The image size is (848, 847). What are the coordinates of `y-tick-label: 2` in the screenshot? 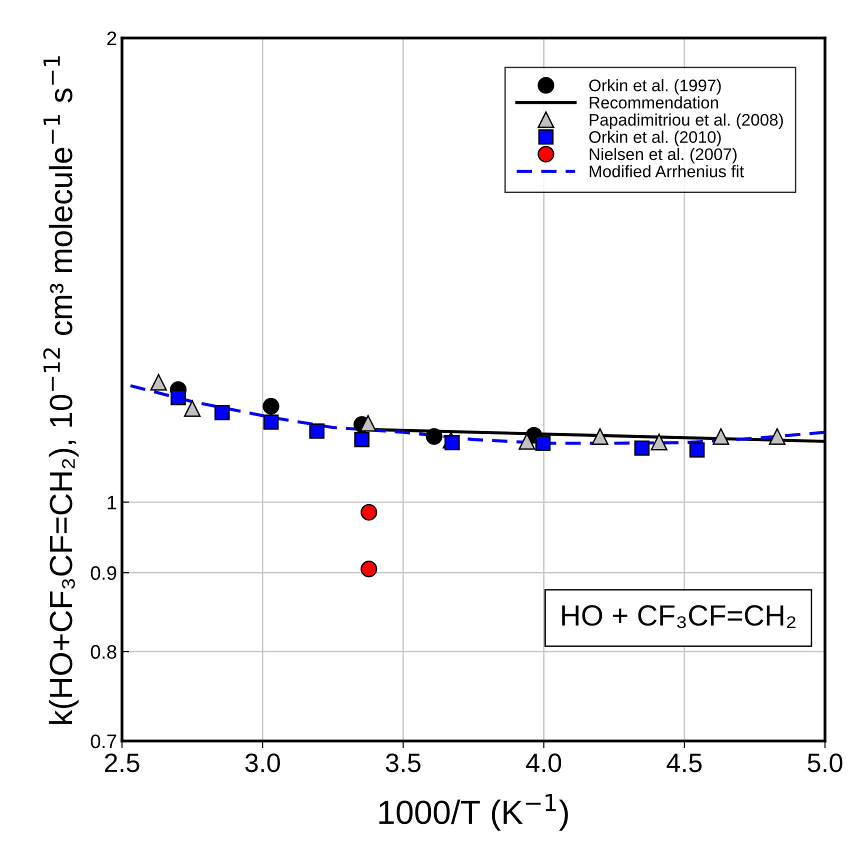 It's located at (111, 38).